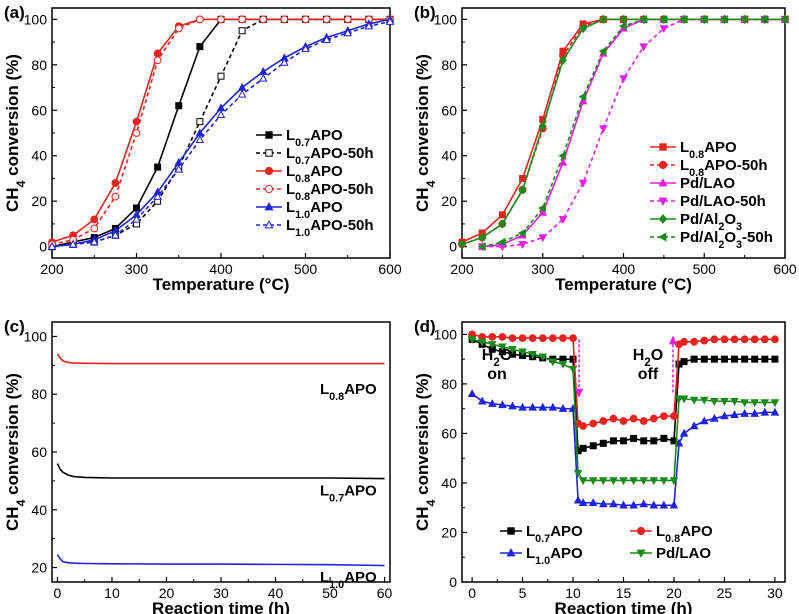  Describe the element at coordinates (711, 222) in the screenshot. I see `legend-label: Pd/Al2O3` at that location.